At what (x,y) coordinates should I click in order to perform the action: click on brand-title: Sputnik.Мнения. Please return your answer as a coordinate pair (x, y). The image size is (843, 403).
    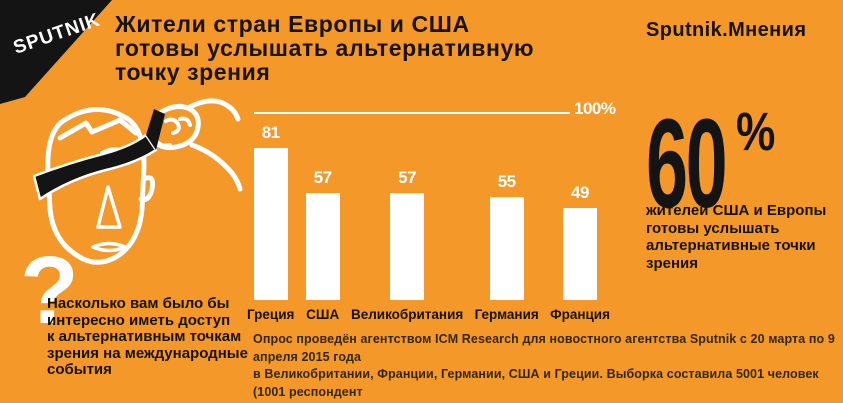
    Looking at the image, I should click on (726, 30).